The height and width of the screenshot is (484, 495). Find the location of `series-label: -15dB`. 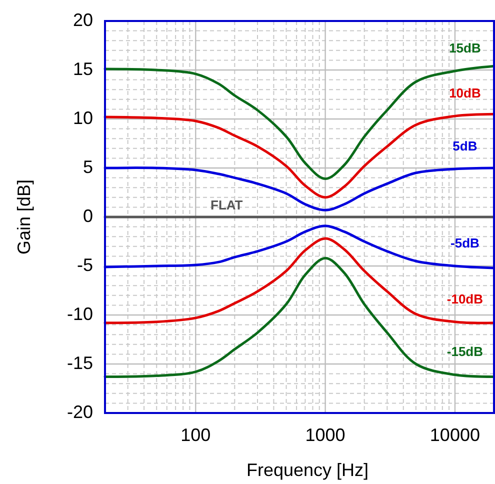

series-label: -15dB is located at coordinates (465, 352).